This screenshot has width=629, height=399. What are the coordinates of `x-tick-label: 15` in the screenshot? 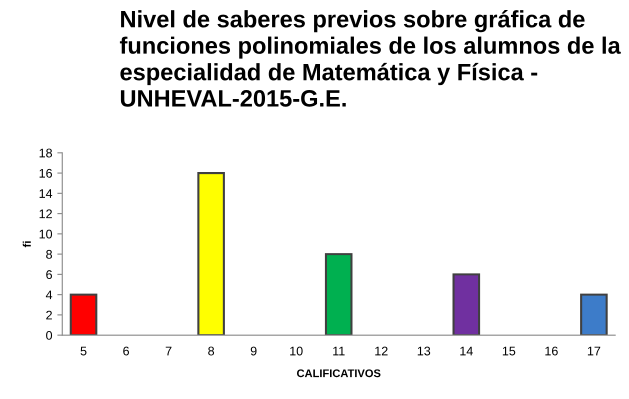 It's located at (509, 351).